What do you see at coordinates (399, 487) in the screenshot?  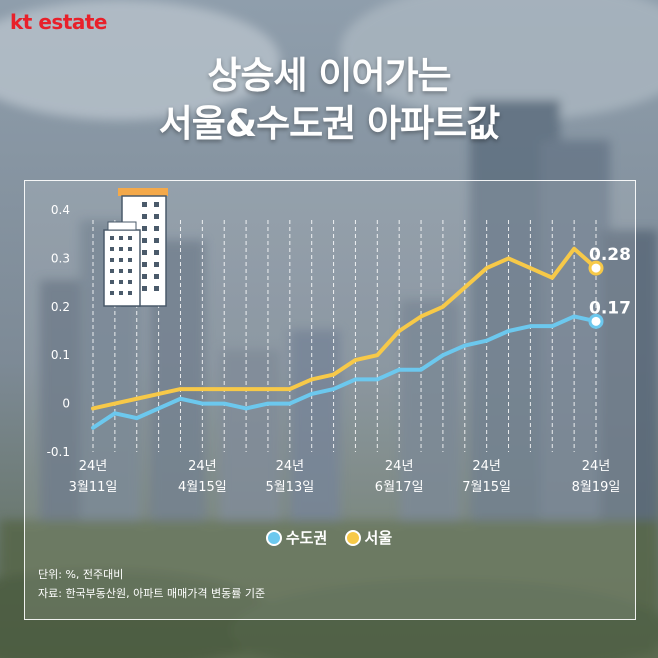 I see `x-tick-date-3: 6월17일` at bounding box center [399, 487].